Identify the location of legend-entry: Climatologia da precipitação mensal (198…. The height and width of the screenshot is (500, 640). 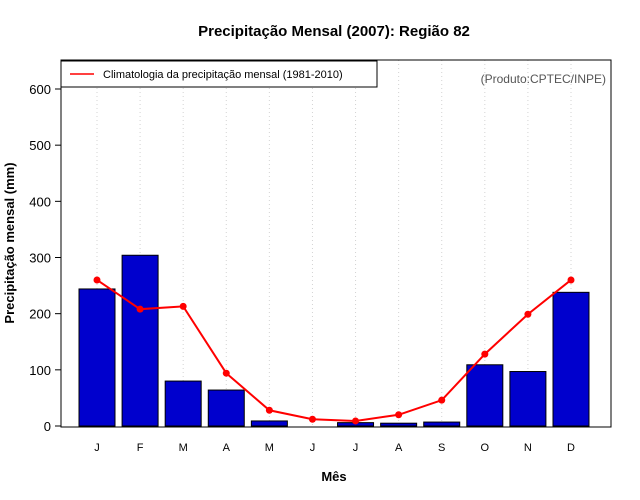
(223, 75).